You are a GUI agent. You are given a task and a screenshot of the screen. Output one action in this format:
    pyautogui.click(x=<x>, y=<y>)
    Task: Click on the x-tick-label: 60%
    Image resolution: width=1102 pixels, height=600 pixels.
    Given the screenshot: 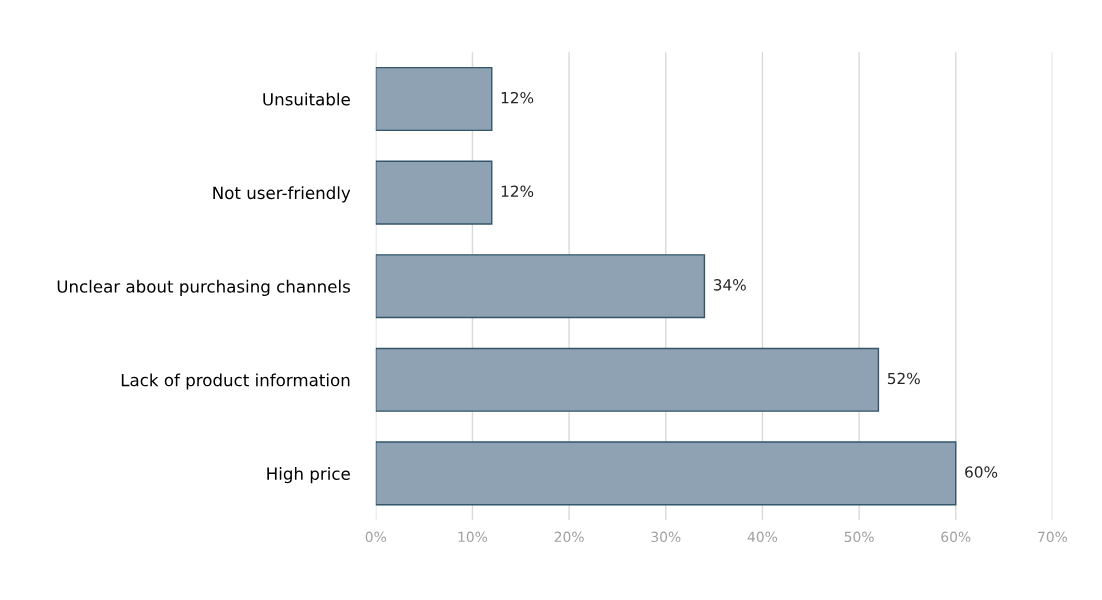 What is the action you would take?
    pyautogui.click(x=956, y=537)
    